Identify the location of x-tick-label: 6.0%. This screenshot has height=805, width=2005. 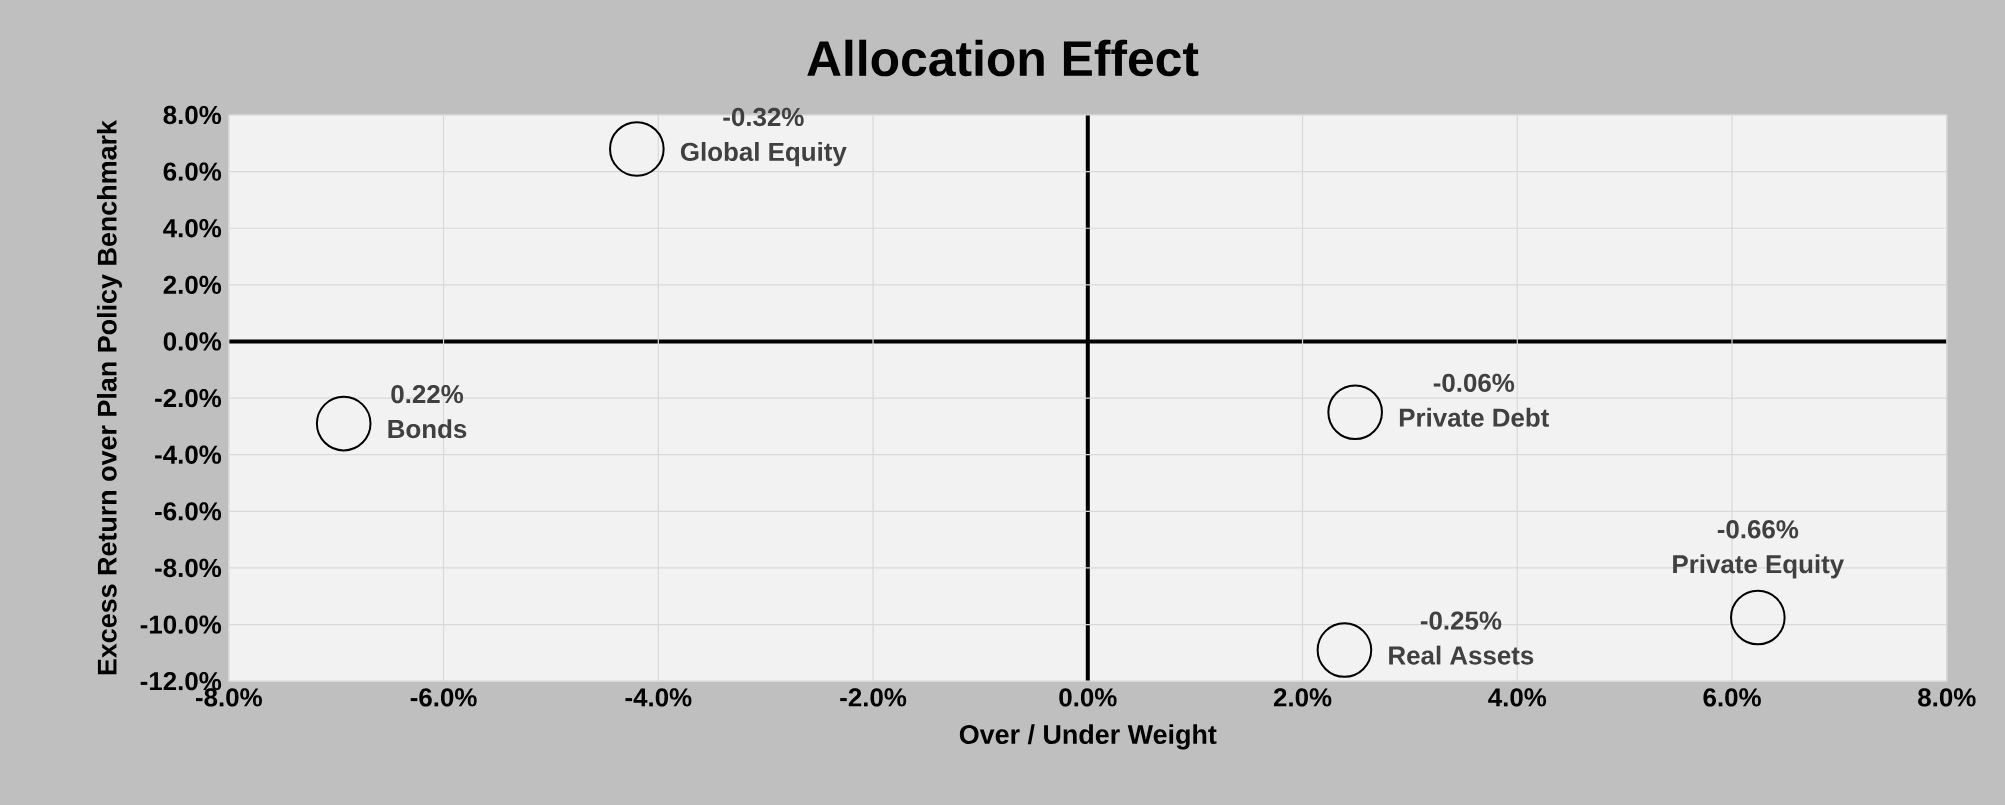
(1732, 697).